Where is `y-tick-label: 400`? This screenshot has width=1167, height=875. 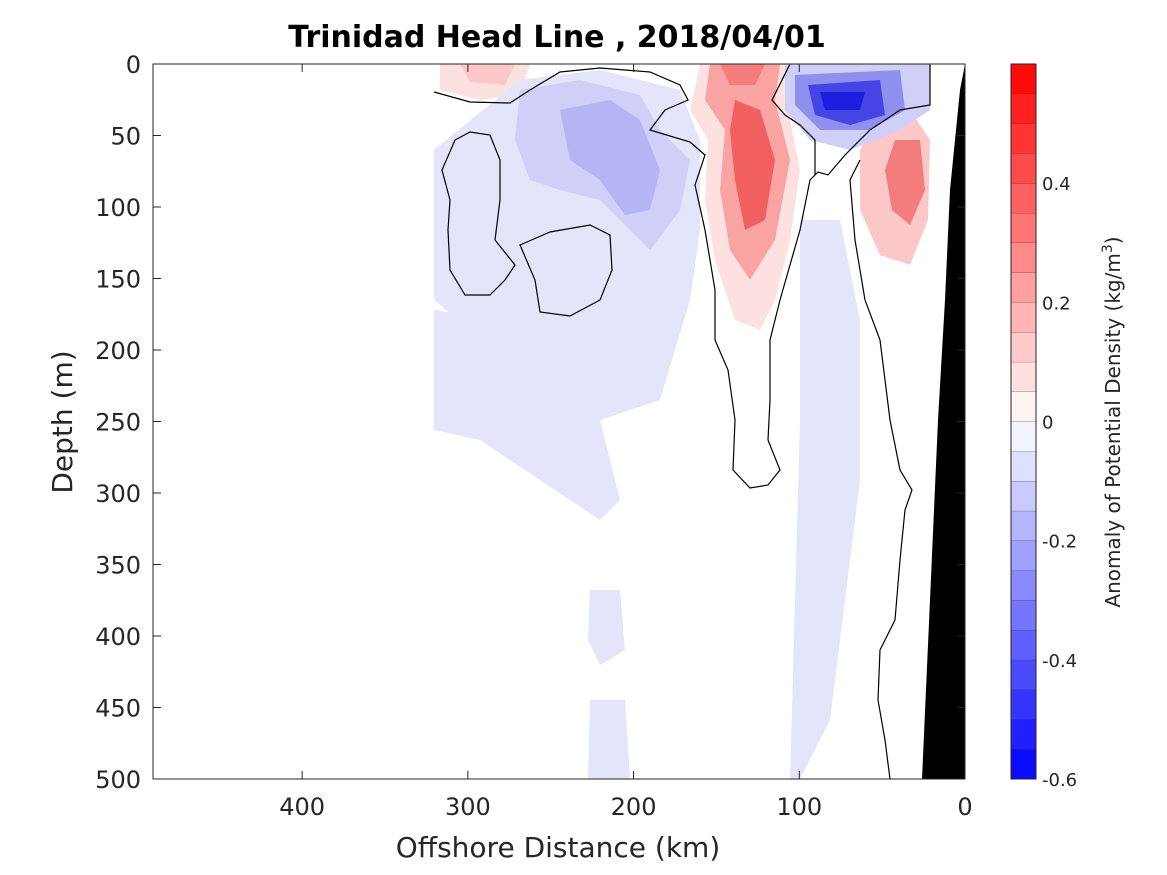 y-tick-label: 400 is located at coordinates (118, 637).